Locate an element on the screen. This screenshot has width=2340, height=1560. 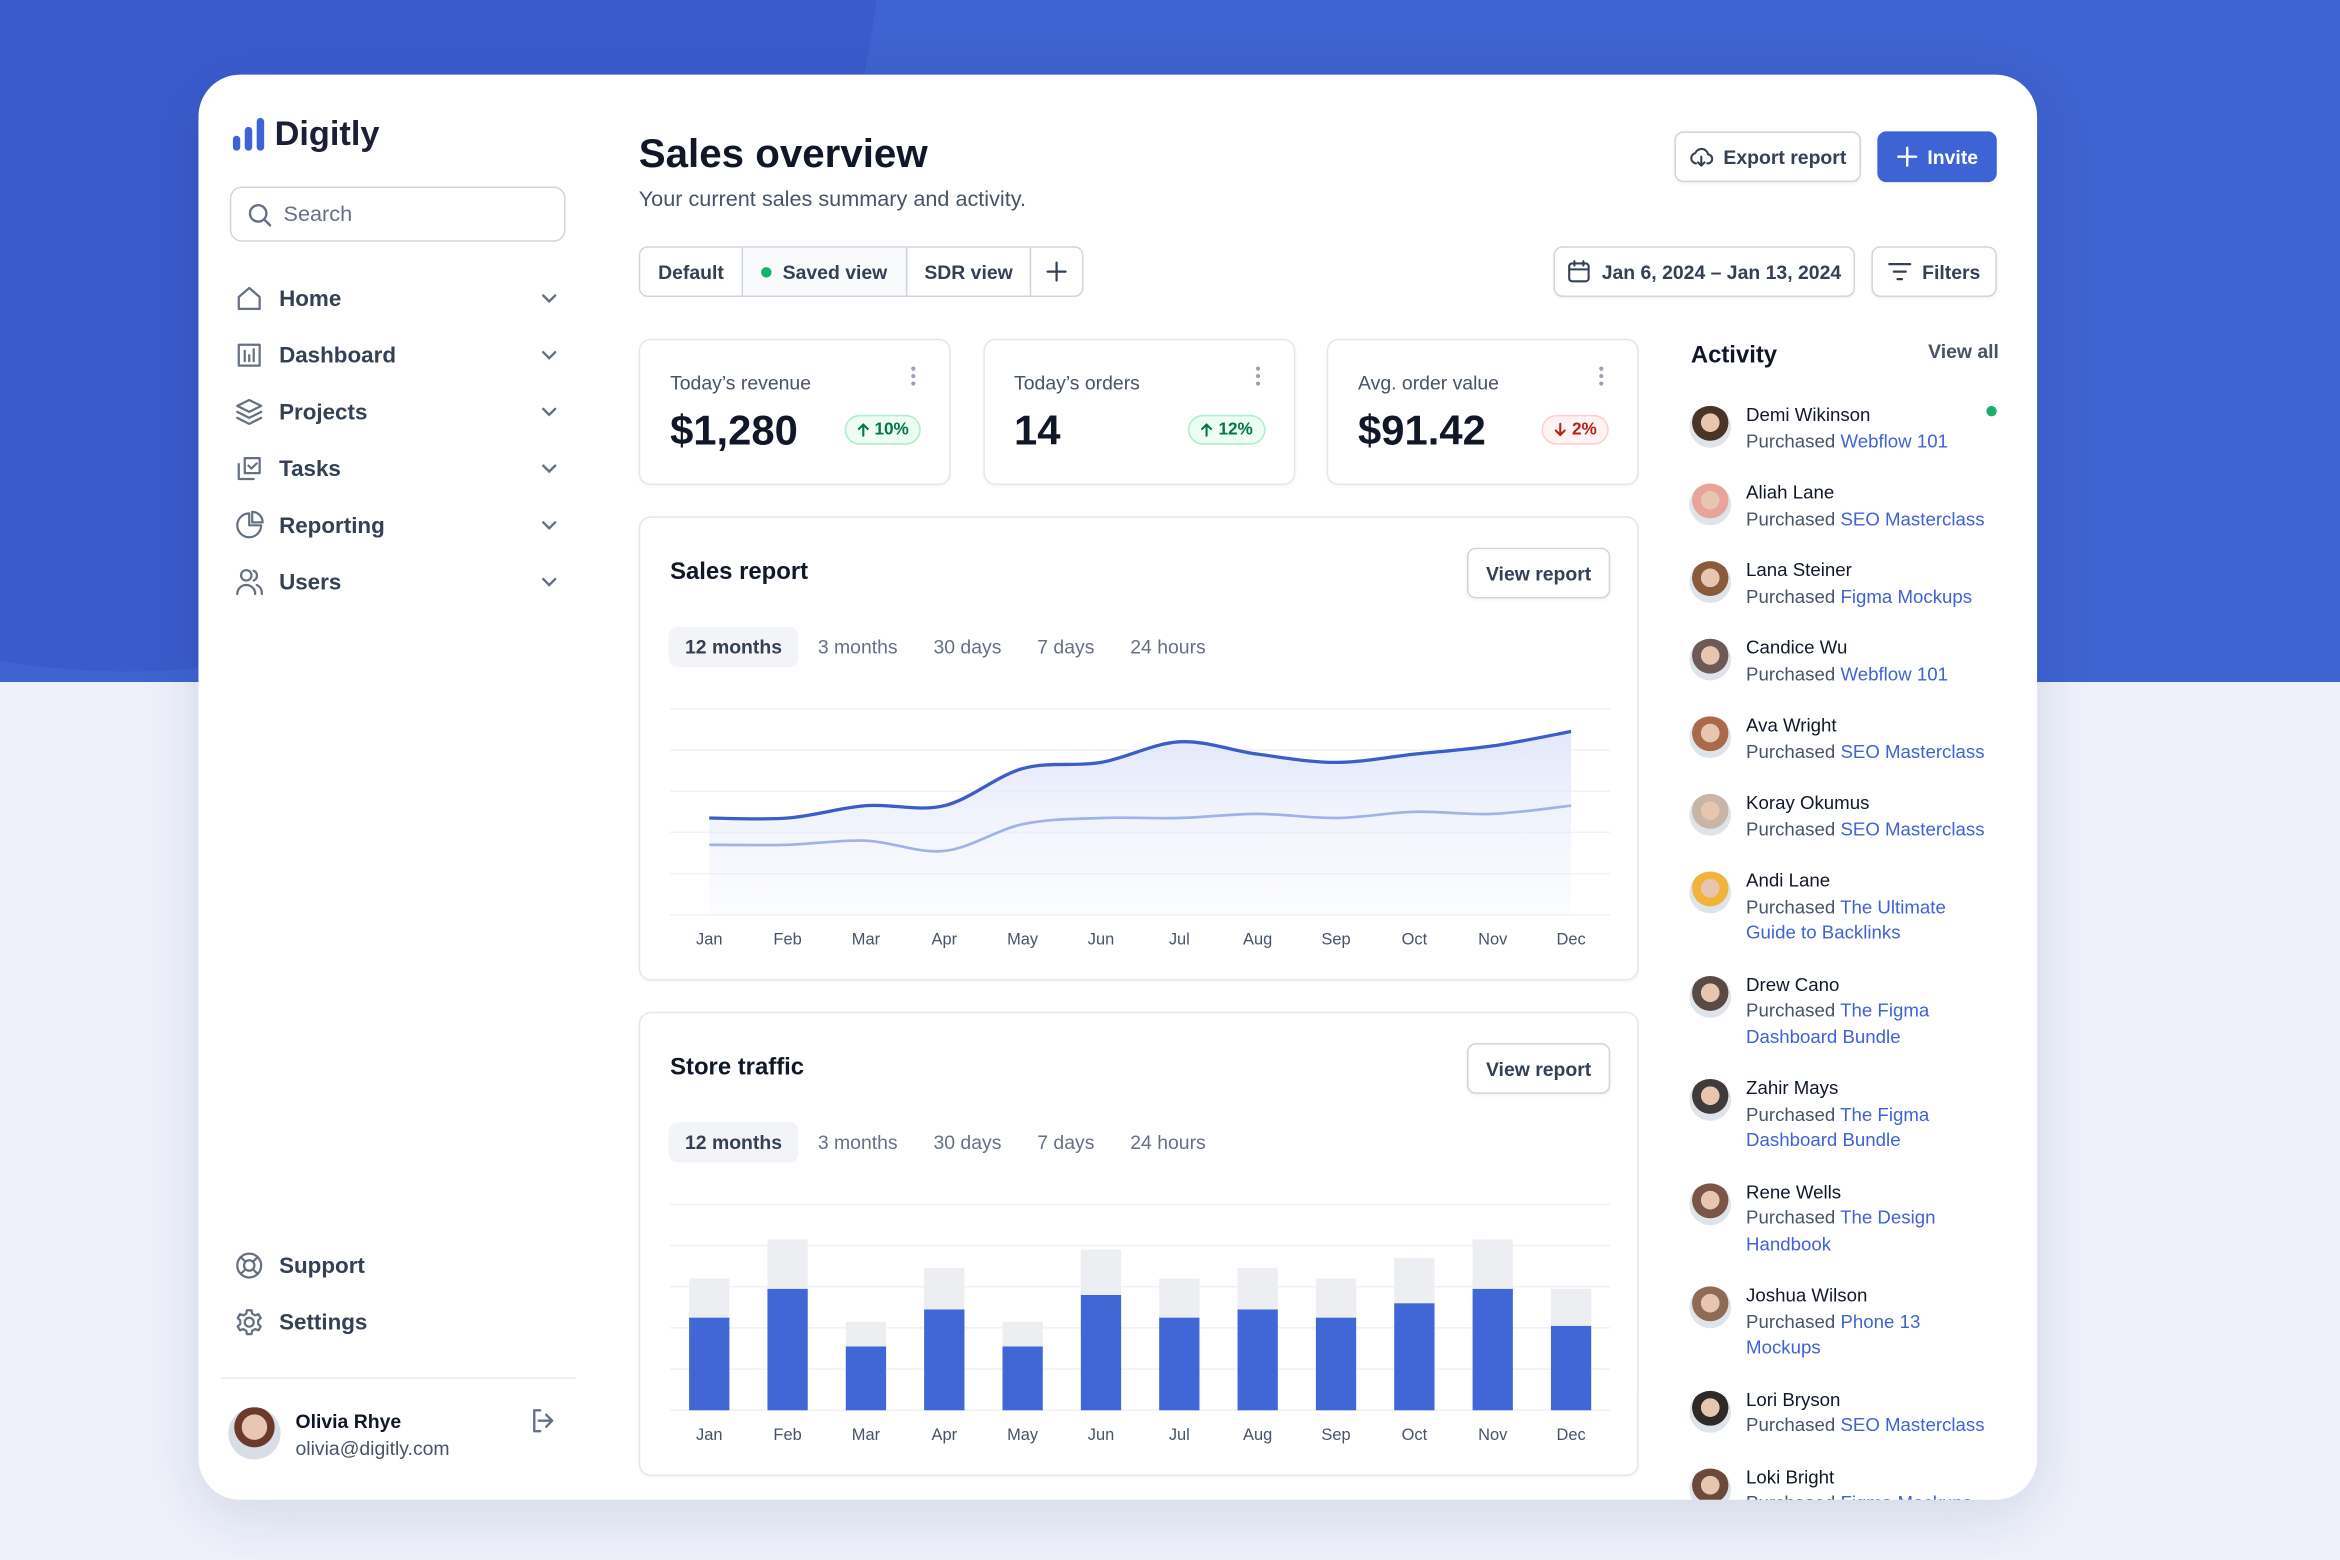
invite-button: Invite is located at coordinates (1937, 157).